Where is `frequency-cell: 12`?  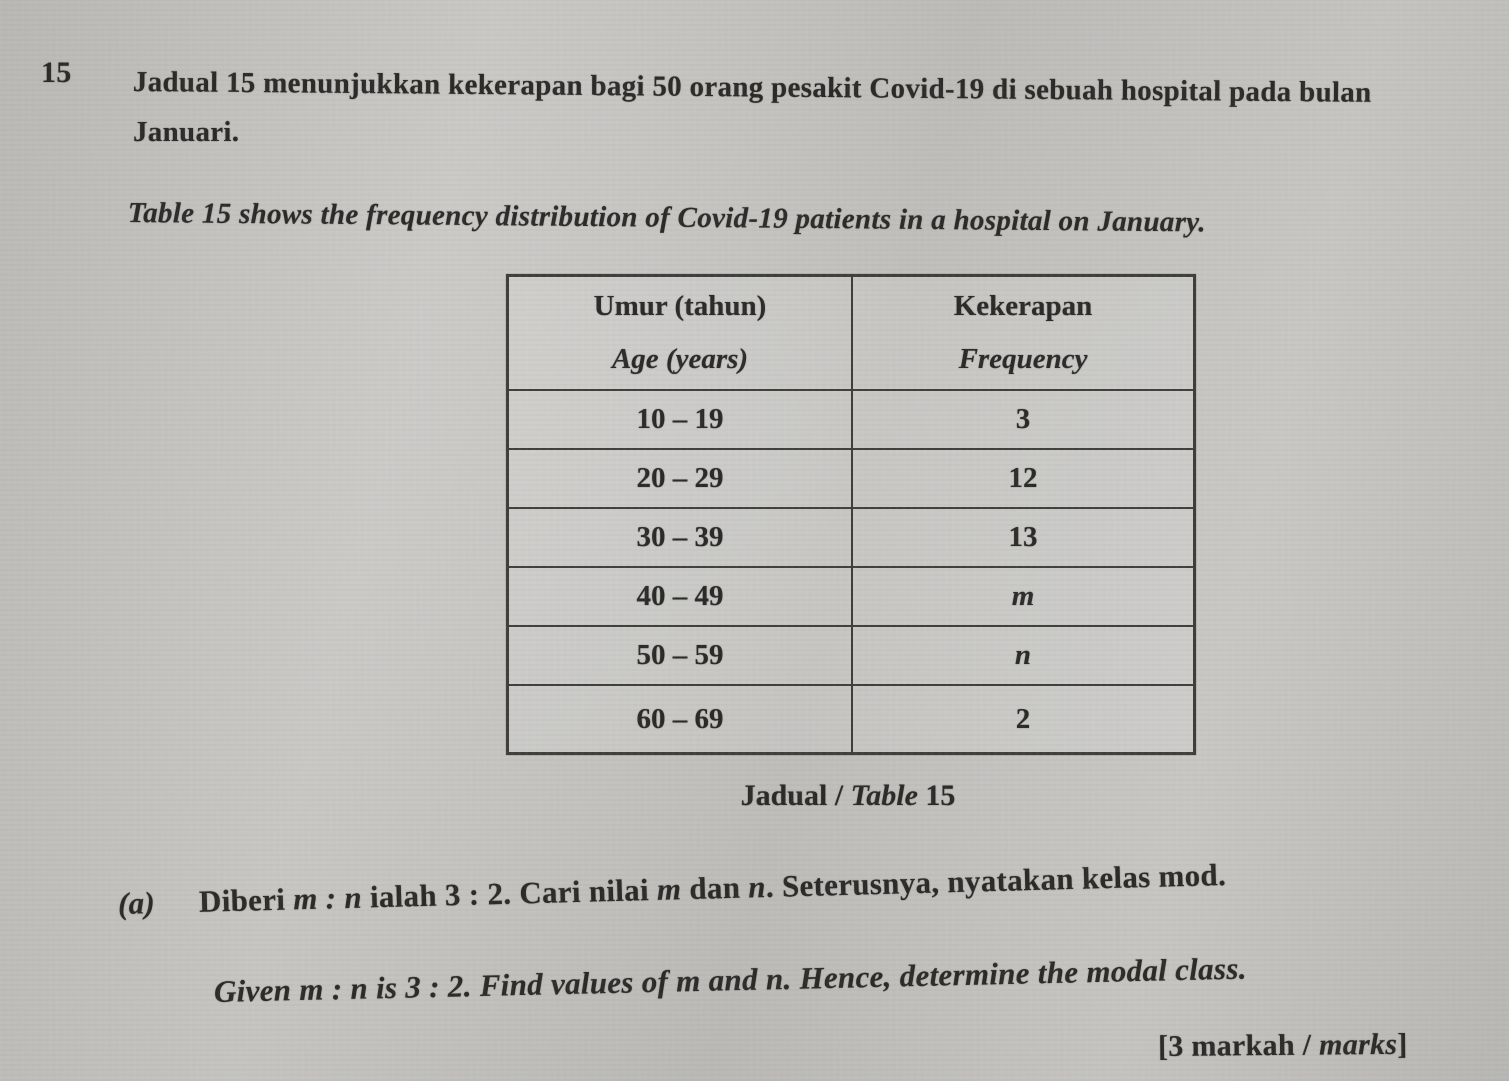
frequency-cell: 12 is located at coordinates (1023, 478).